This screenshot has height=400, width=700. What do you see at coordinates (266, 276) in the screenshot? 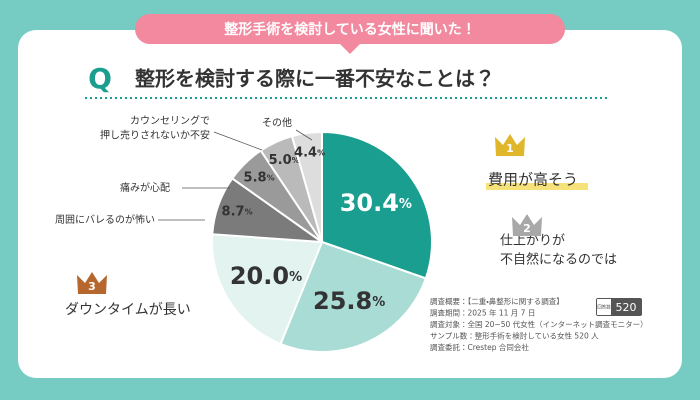
I see `value-label: 20.0%` at bounding box center [266, 276].